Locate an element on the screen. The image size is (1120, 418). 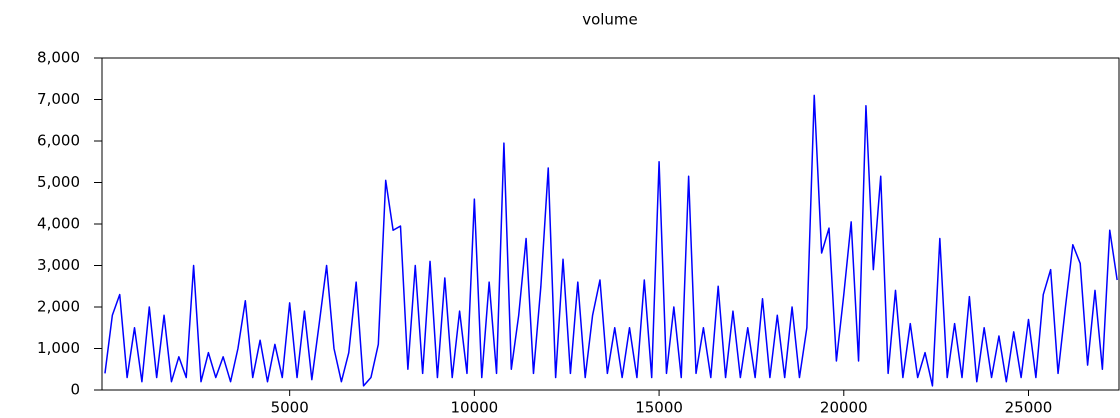
y-tick-label: 2,000 is located at coordinates (58, 307).